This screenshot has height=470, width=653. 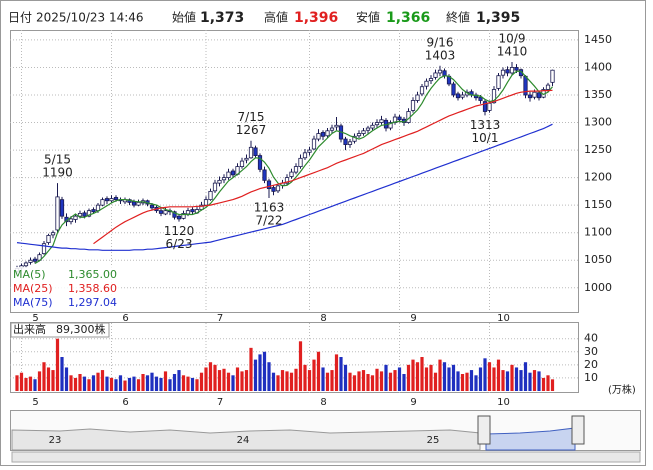 I want to click on navigator-handle-left, so click(x=484, y=430).